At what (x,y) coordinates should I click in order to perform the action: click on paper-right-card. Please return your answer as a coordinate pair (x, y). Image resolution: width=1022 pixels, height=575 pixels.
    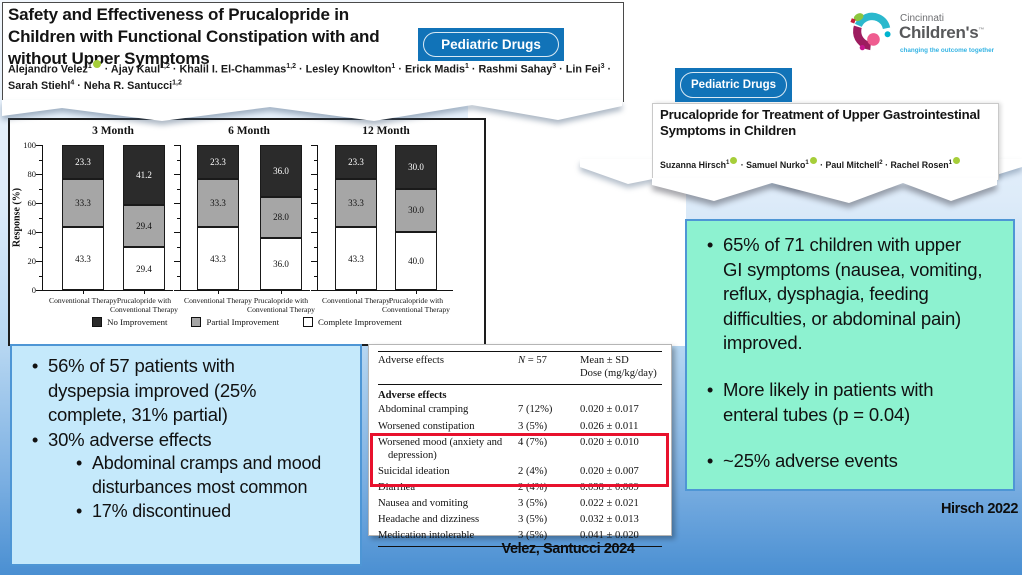
    Looking at the image, I should click on (825, 141).